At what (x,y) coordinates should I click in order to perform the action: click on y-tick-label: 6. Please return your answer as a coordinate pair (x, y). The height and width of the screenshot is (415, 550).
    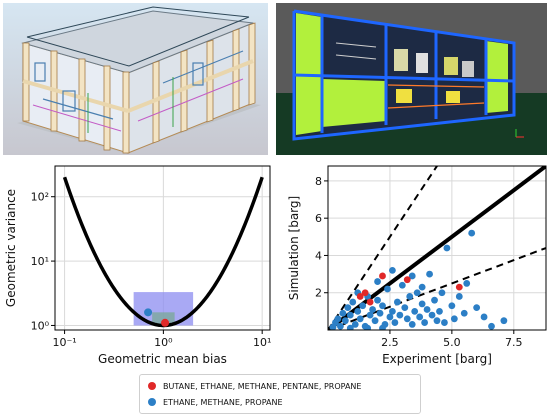
    Looking at the image, I should click on (318, 218).